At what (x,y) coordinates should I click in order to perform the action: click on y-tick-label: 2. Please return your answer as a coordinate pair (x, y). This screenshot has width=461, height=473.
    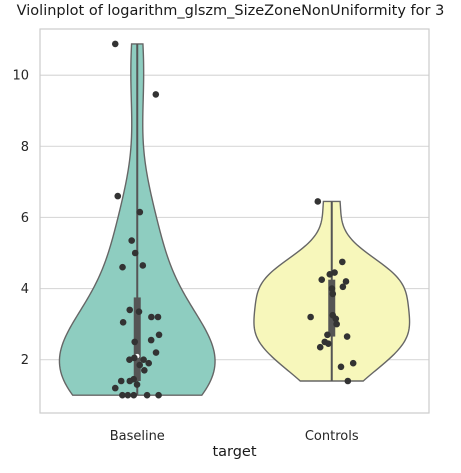
    Looking at the image, I should click on (25, 360).